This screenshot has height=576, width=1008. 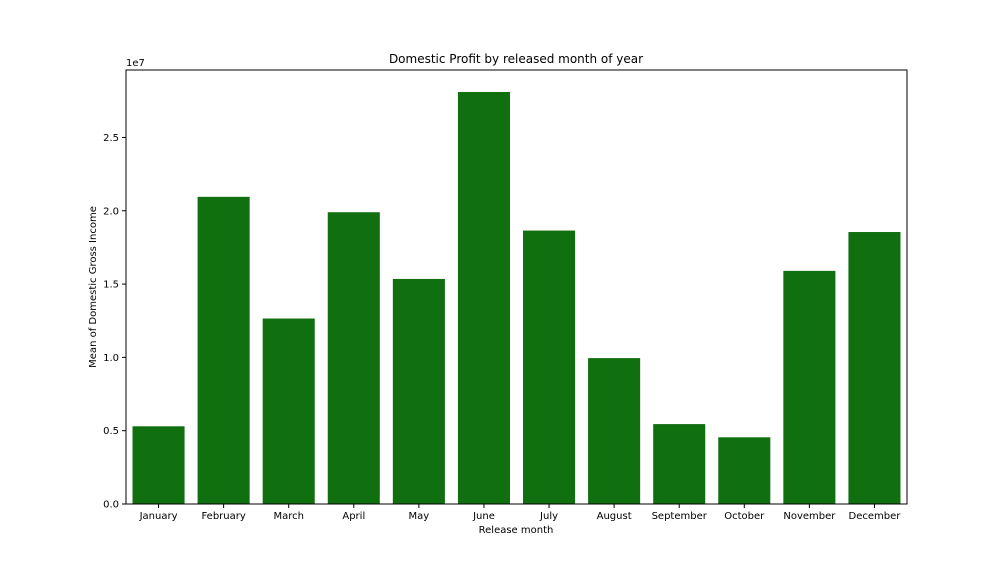 I want to click on bar-december, so click(x=874, y=368).